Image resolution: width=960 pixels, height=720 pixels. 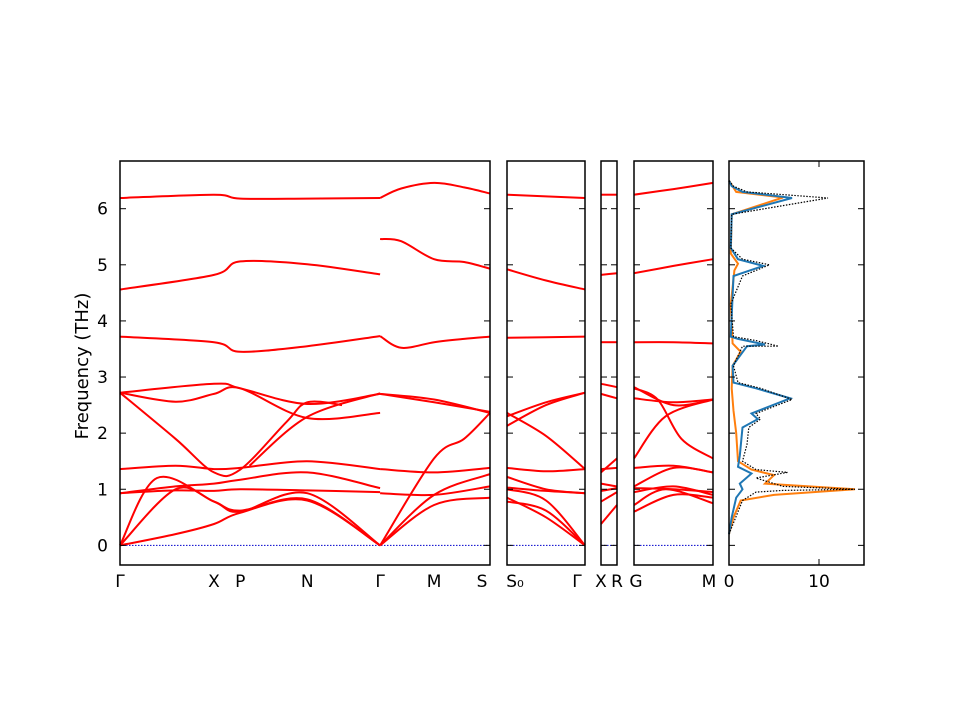 I want to click on dos-series-a, so click(x=761, y=357).